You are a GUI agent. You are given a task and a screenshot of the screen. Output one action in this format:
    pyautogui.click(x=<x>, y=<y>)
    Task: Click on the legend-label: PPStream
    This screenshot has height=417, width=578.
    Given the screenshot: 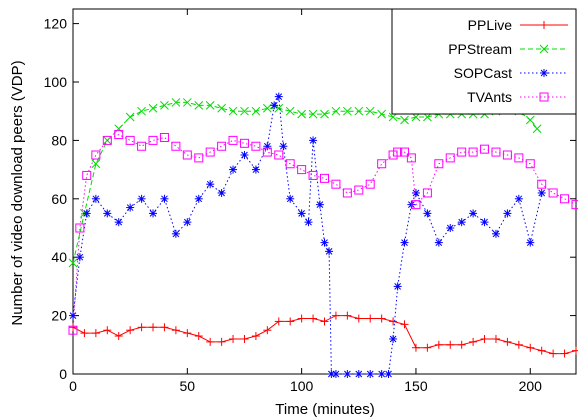 What is the action you would take?
    pyautogui.click(x=480, y=49)
    